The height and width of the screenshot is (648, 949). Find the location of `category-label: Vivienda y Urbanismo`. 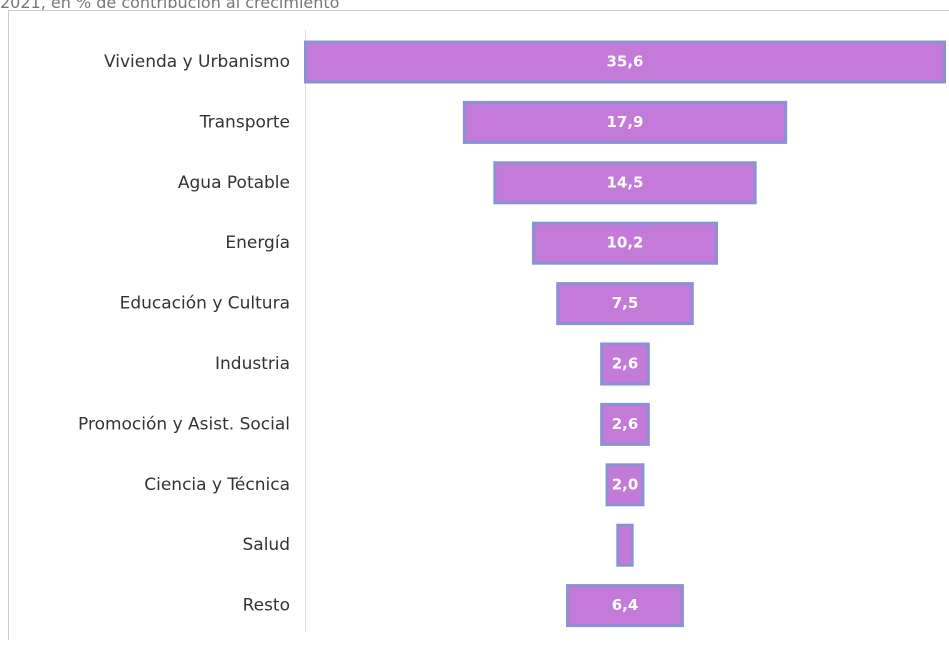

category-label: Vivienda y Urbanismo is located at coordinates (197, 62).